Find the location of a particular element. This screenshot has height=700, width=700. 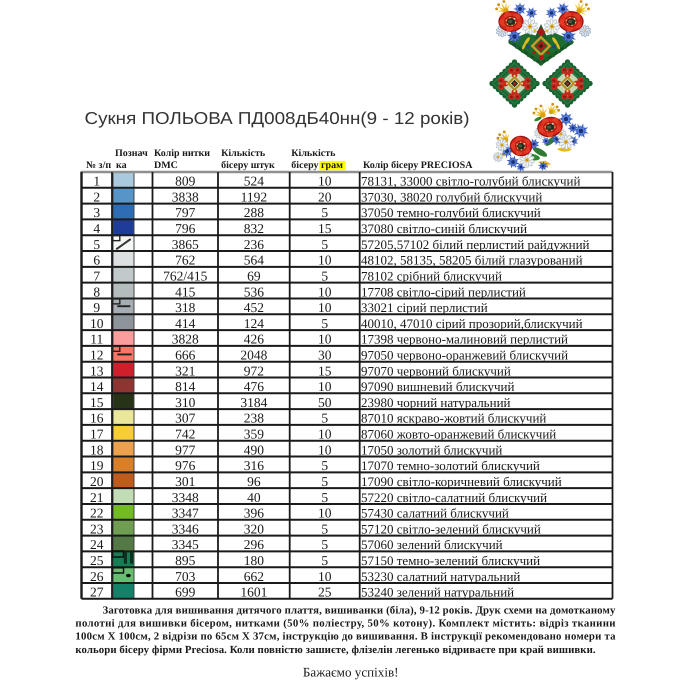

svg-text: 14 is located at coordinates (97, 386).